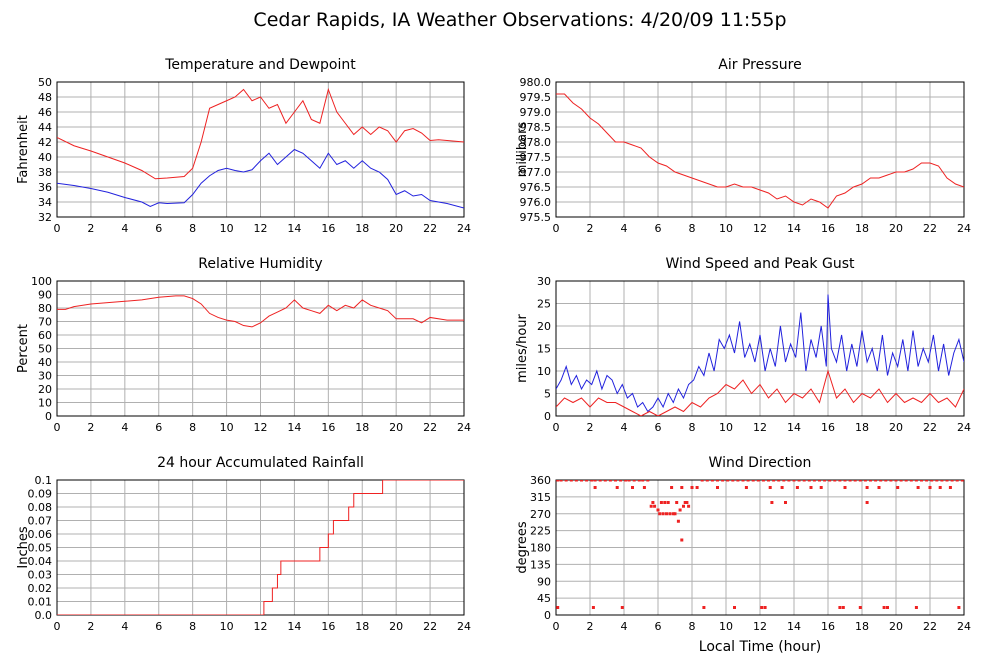 The image size is (999, 659). What do you see at coordinates (40, 575) in the screenshot?
I see `y-tick-label: 0.03` at bounding box center [40, 575].